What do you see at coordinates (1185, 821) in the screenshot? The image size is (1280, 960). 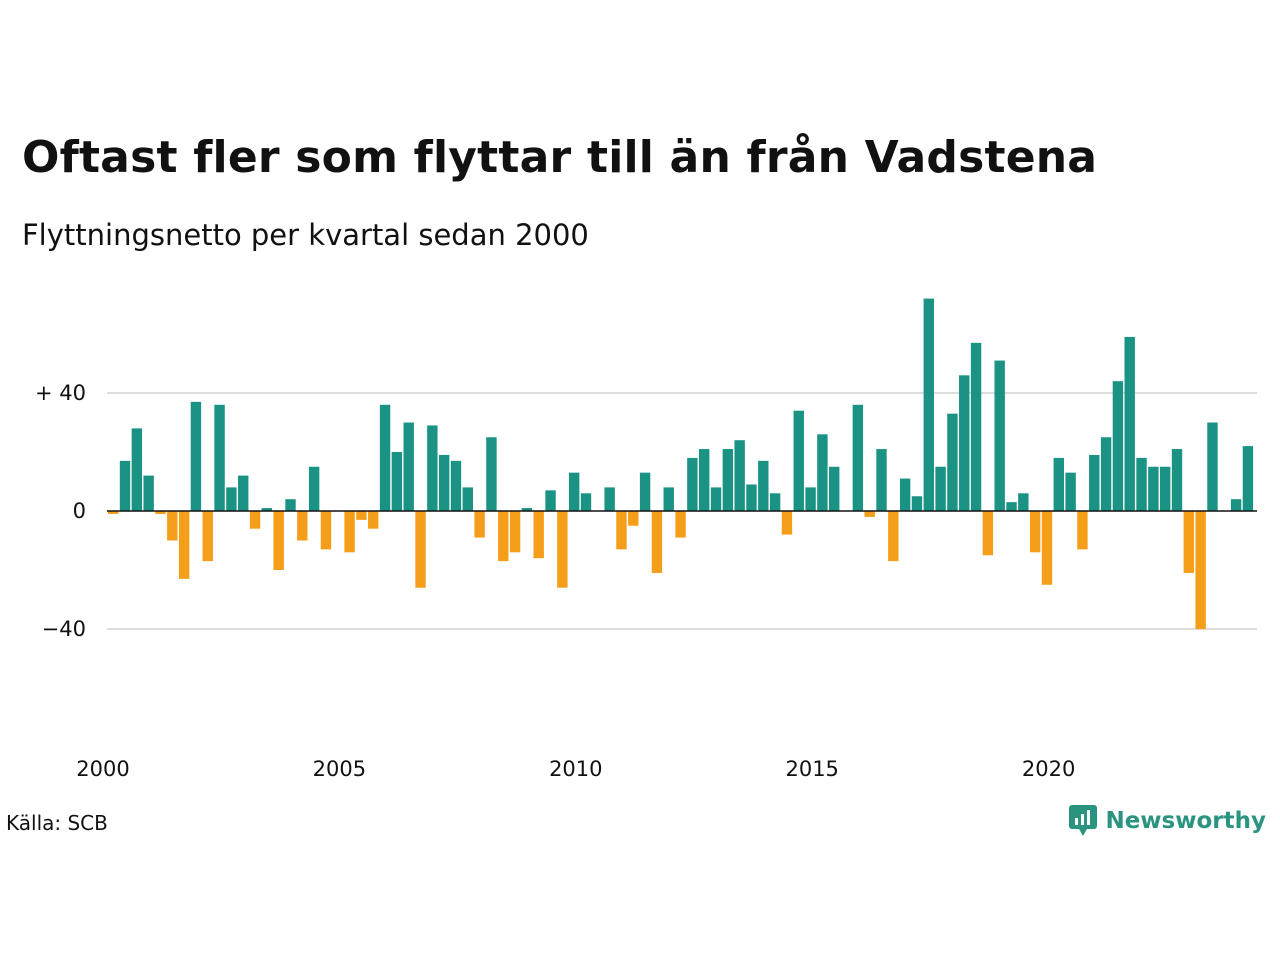 I see `brand-name: Newsworthy` at bounding box center [1185, 821].